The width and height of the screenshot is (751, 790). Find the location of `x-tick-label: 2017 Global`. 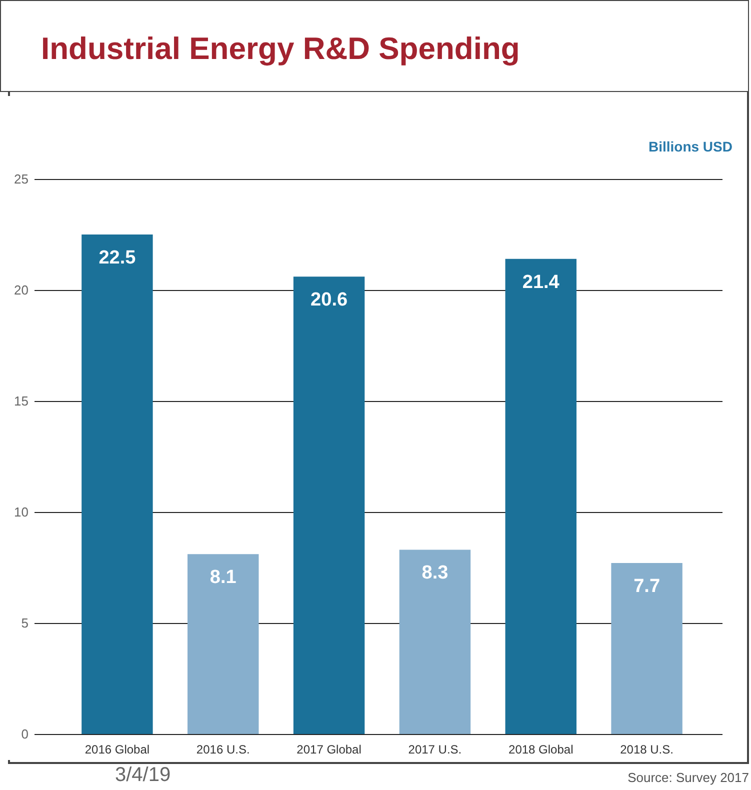

x-tick-label: 2017 Global is located at coordinates (329, 749).